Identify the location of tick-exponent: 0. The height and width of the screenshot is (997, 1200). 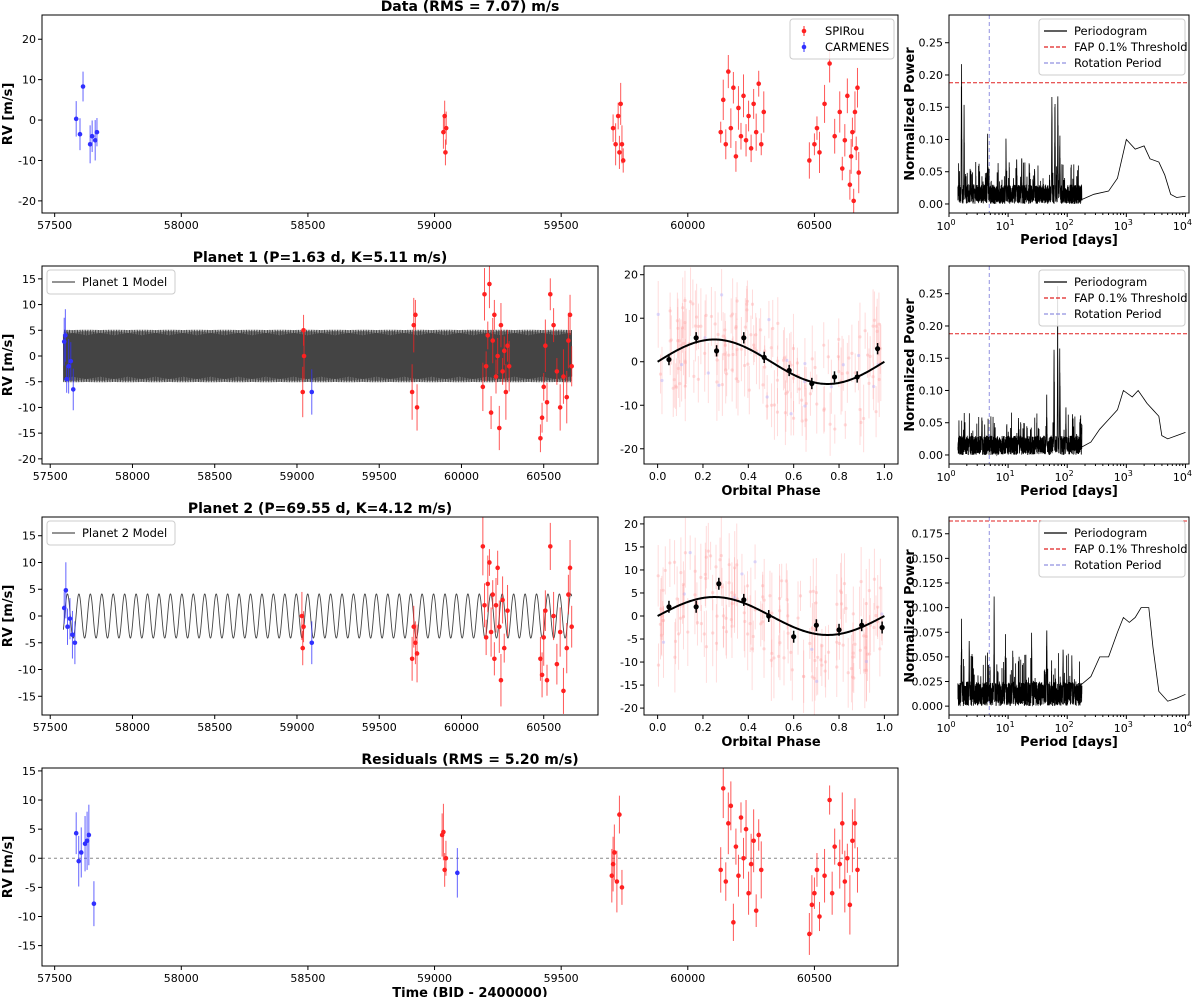
(952, 222).